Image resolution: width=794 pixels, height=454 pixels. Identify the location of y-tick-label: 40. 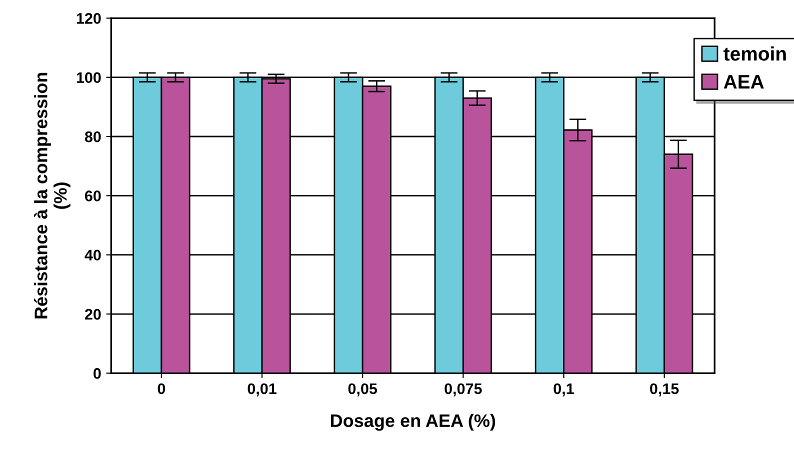
(92, 255).